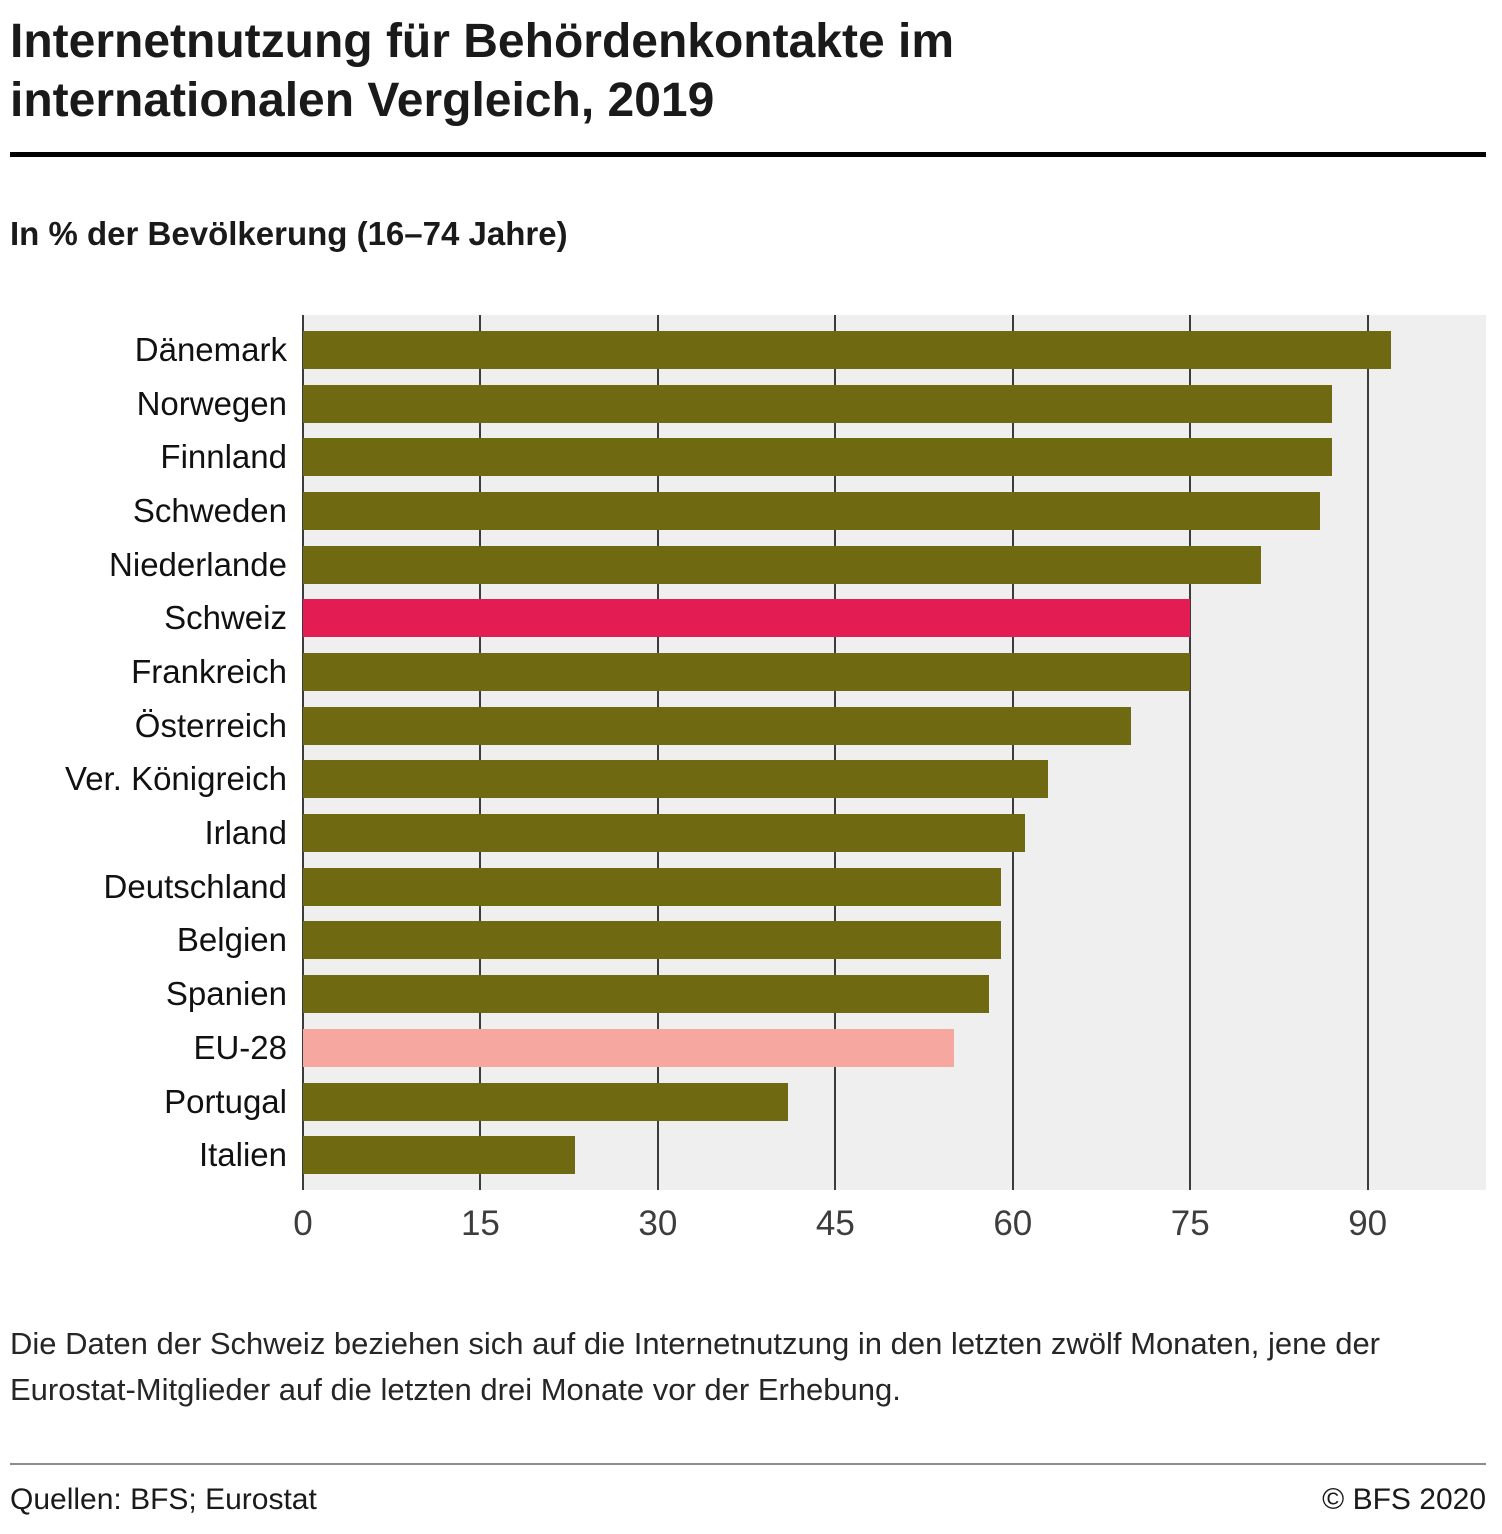 The height and width of the screenshot is (1534, 1502). Describe the element at coordinates (225, 1101) in the screenshot. I see `category-label: Portugal` at that location.